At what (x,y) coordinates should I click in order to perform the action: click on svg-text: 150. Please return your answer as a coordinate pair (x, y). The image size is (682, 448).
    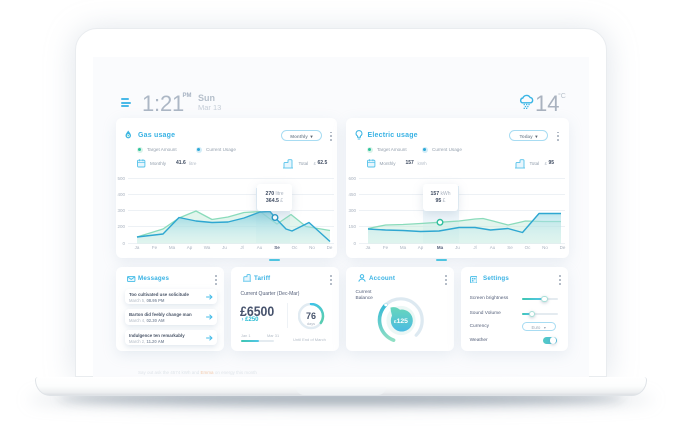
    Looking at the image, I should click on (352, 226).